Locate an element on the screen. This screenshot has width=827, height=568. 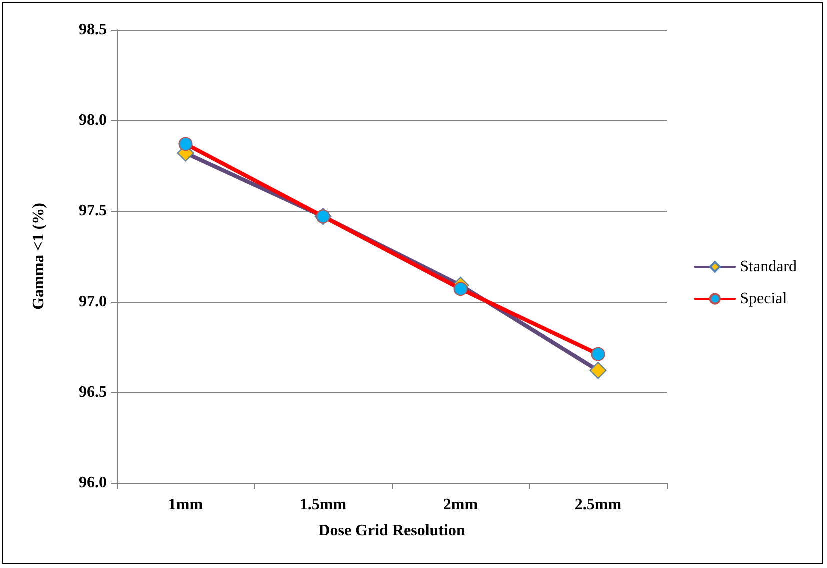
x-tick-label: 1.5mm is located at coordinates (324, 505).